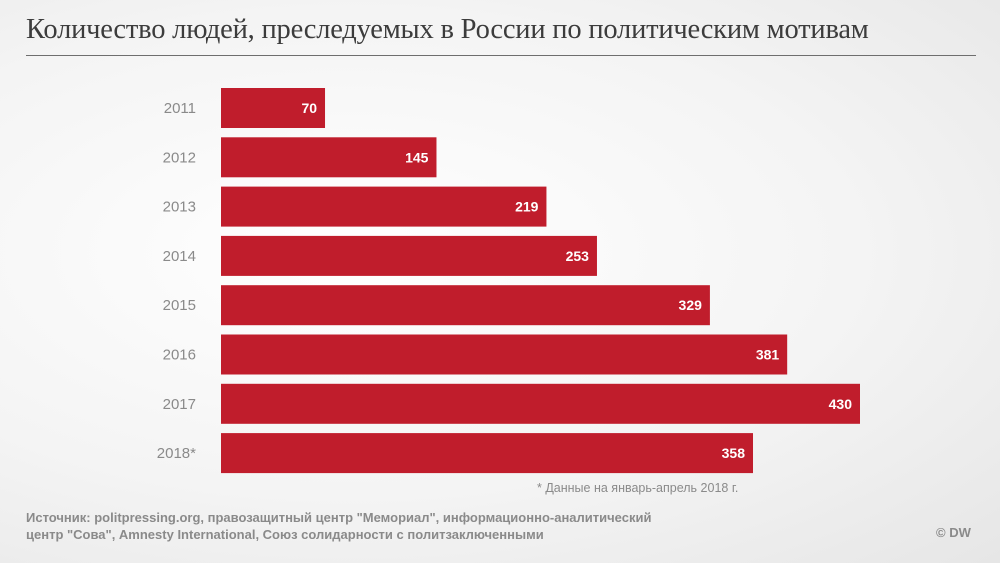 The height and width of the screenshot is (563, 1000). Describe the element at coordinates (638, 488) in the screenshot. I see `footnote: * Данные на январь-апрель 2018 г.` at that location.